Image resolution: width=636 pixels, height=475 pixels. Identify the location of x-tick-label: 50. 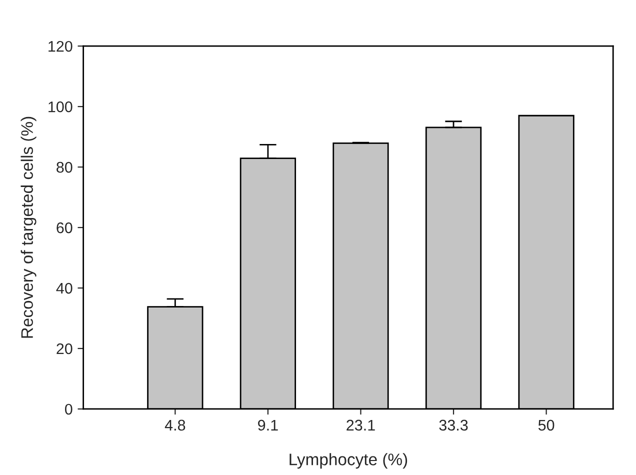
(546, 425).